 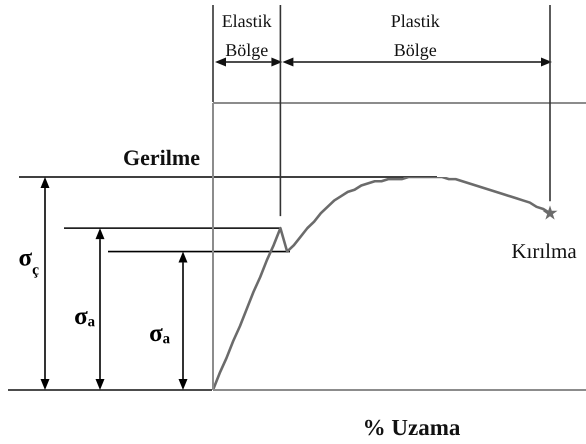 What do you see at coordinates (411, 427) in the screenshot?
I see `x-axis-title: % Uzama` at bounding box center [411, 427].